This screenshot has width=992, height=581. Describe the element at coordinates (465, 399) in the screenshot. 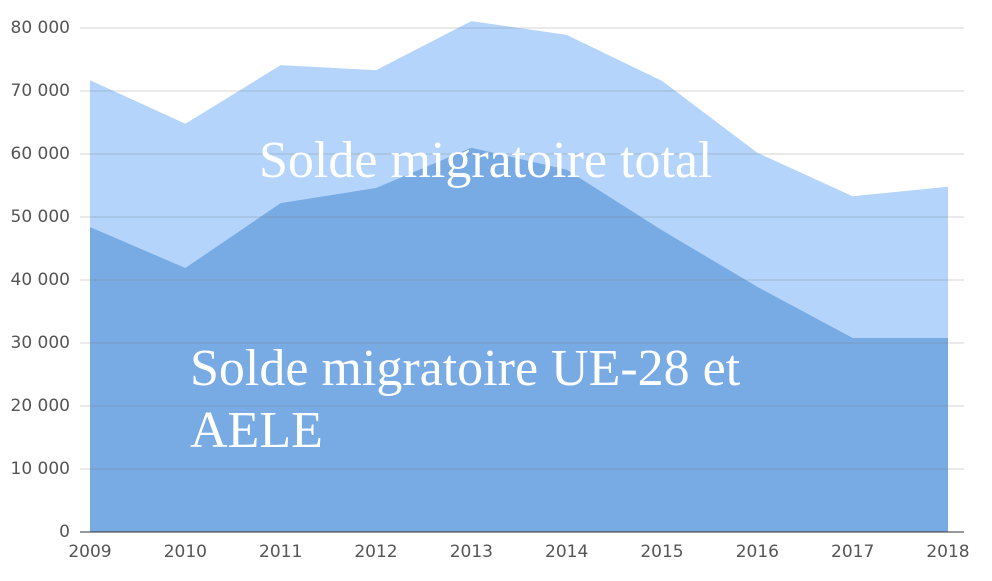

I see `series-label: Solde migratoire UE-28 et AELE` at that location.